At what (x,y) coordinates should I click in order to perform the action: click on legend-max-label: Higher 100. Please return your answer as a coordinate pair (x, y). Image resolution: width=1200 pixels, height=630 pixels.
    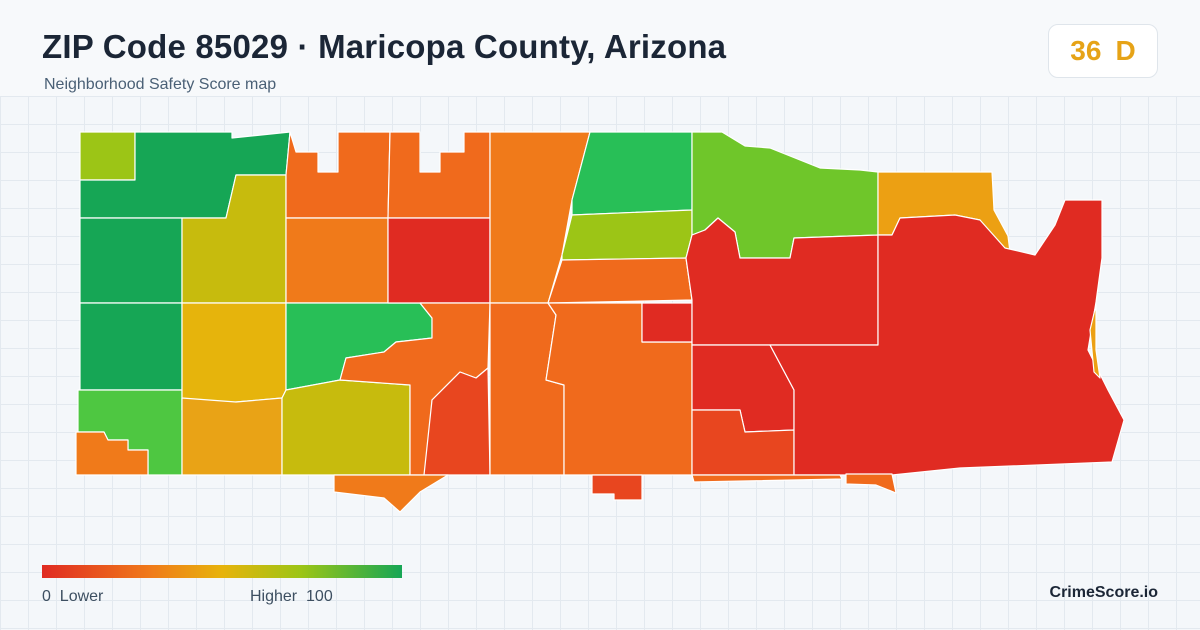
    Looking at the image, I should click on (291, 596).